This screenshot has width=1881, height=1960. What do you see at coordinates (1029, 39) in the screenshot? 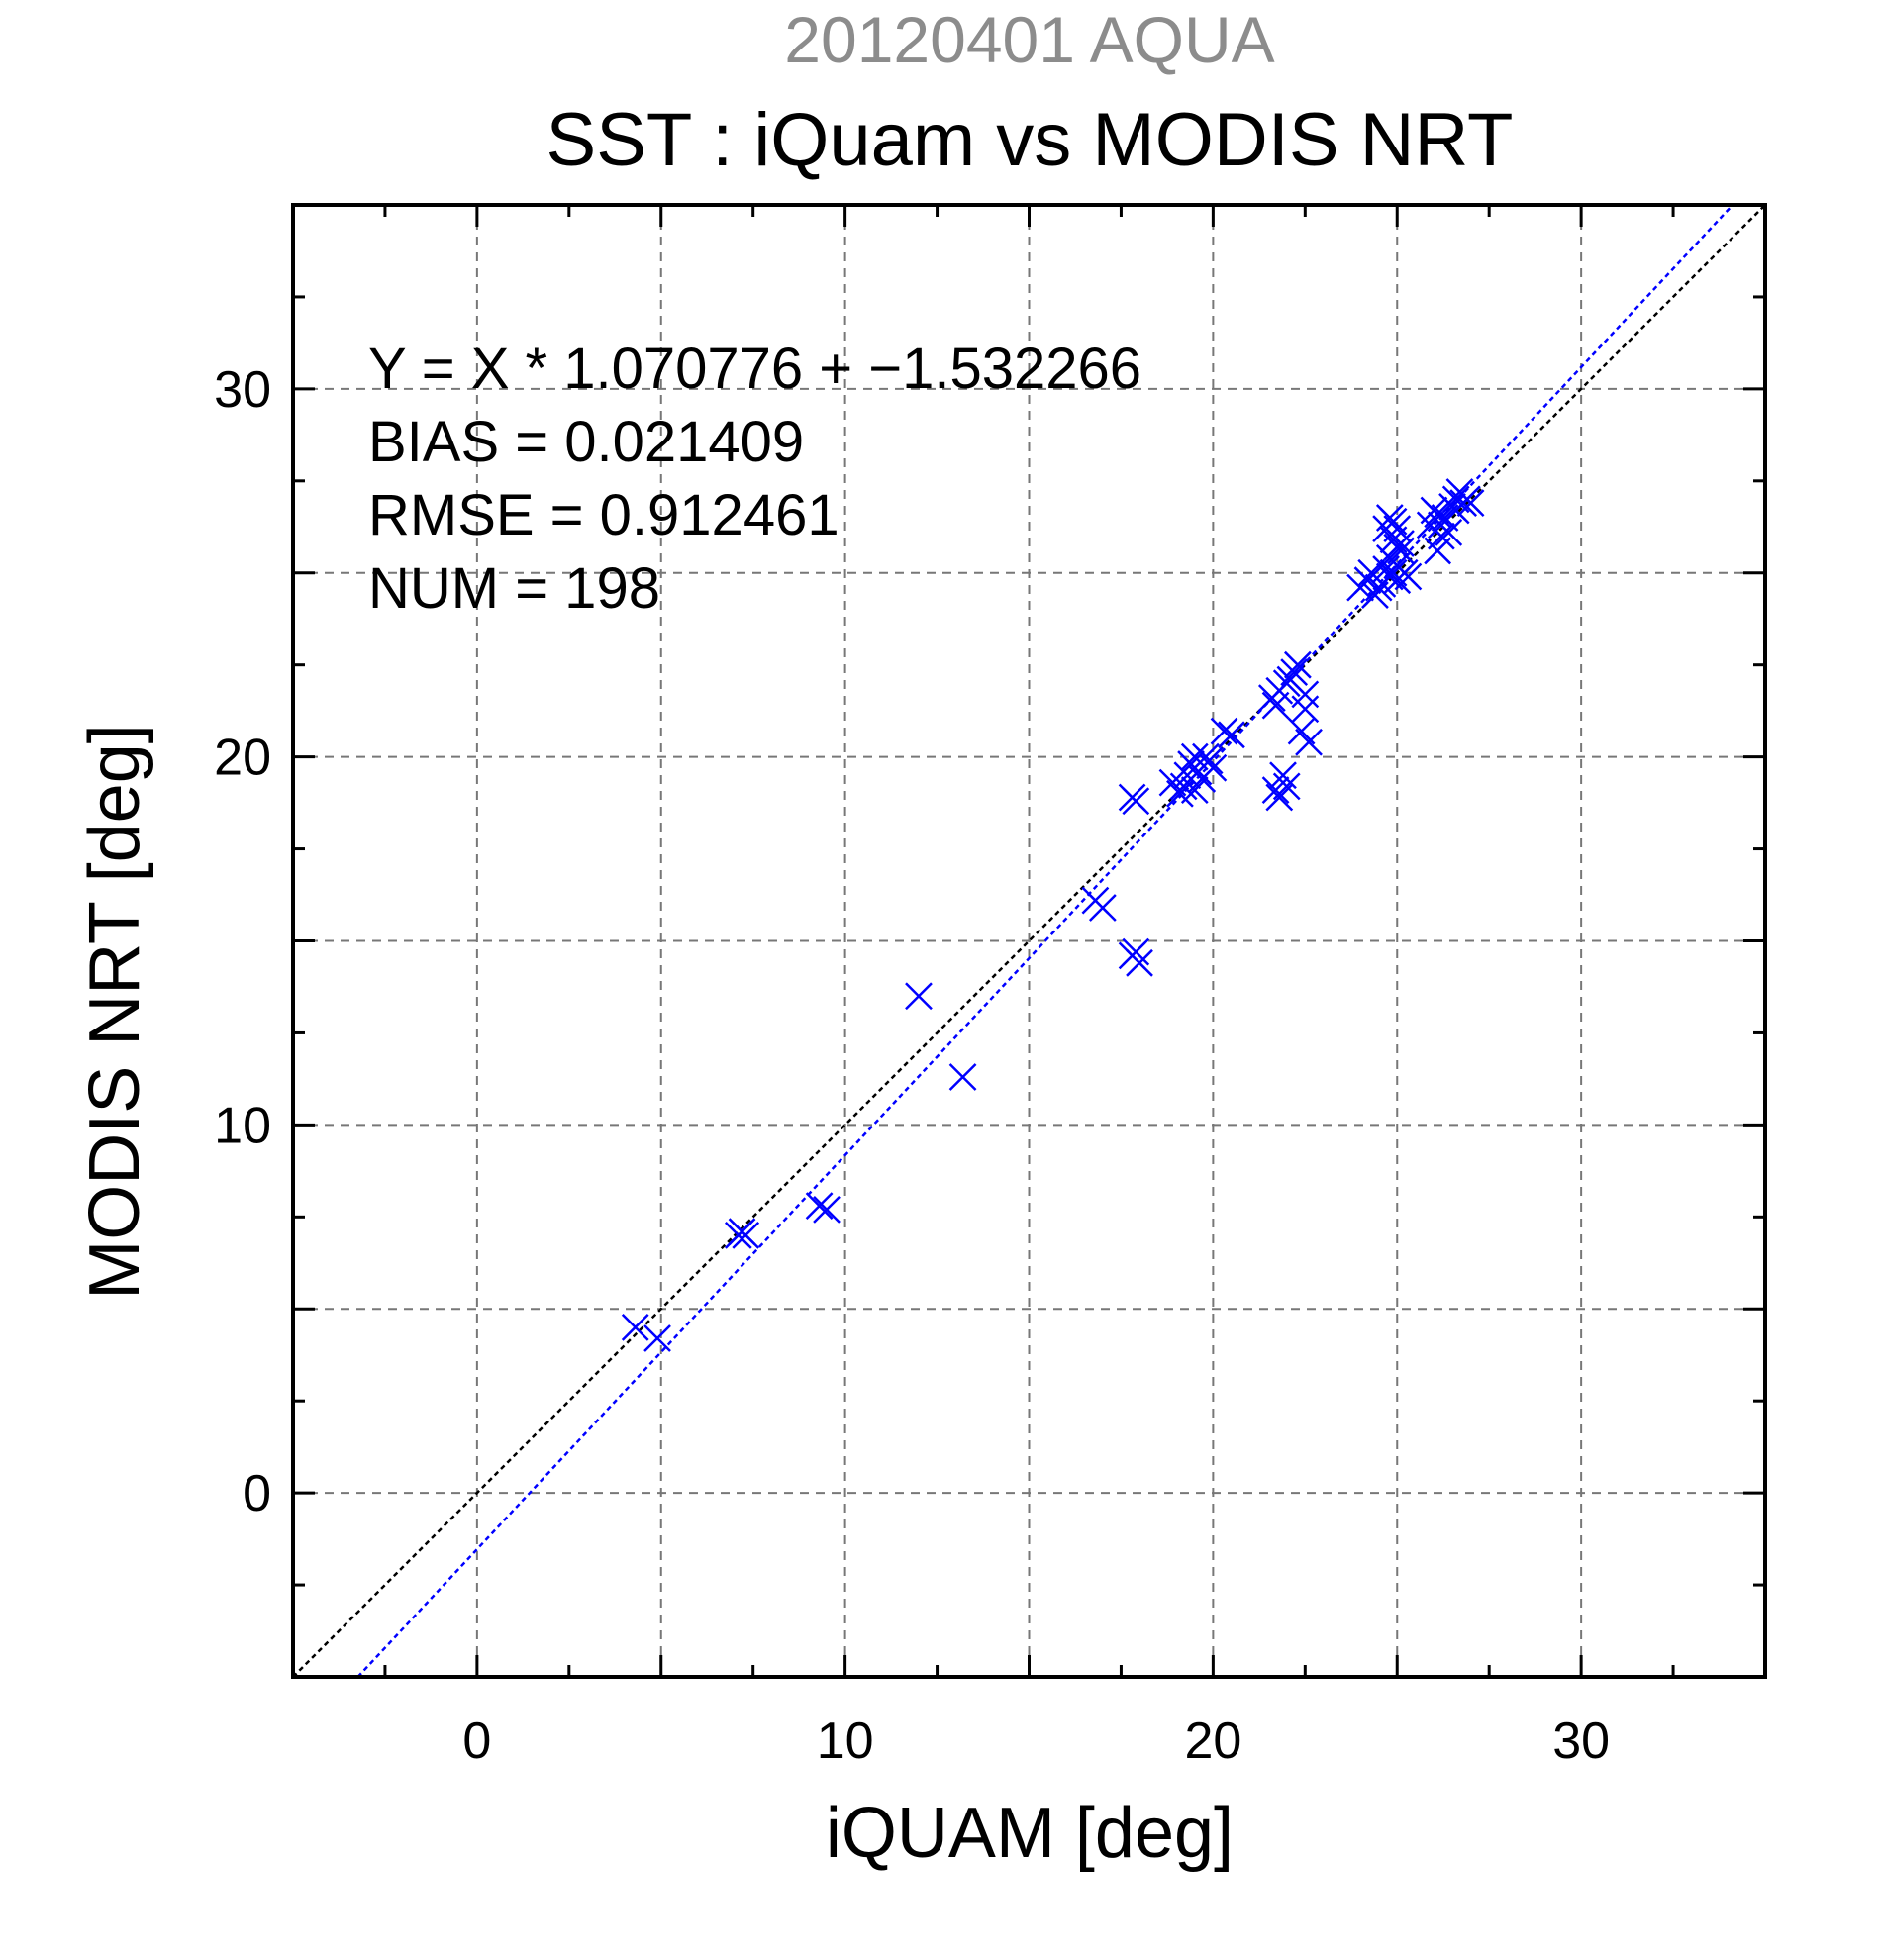
I see `chart-supertitle: 20120401 AQUA` at bounding box center [1029, 39].